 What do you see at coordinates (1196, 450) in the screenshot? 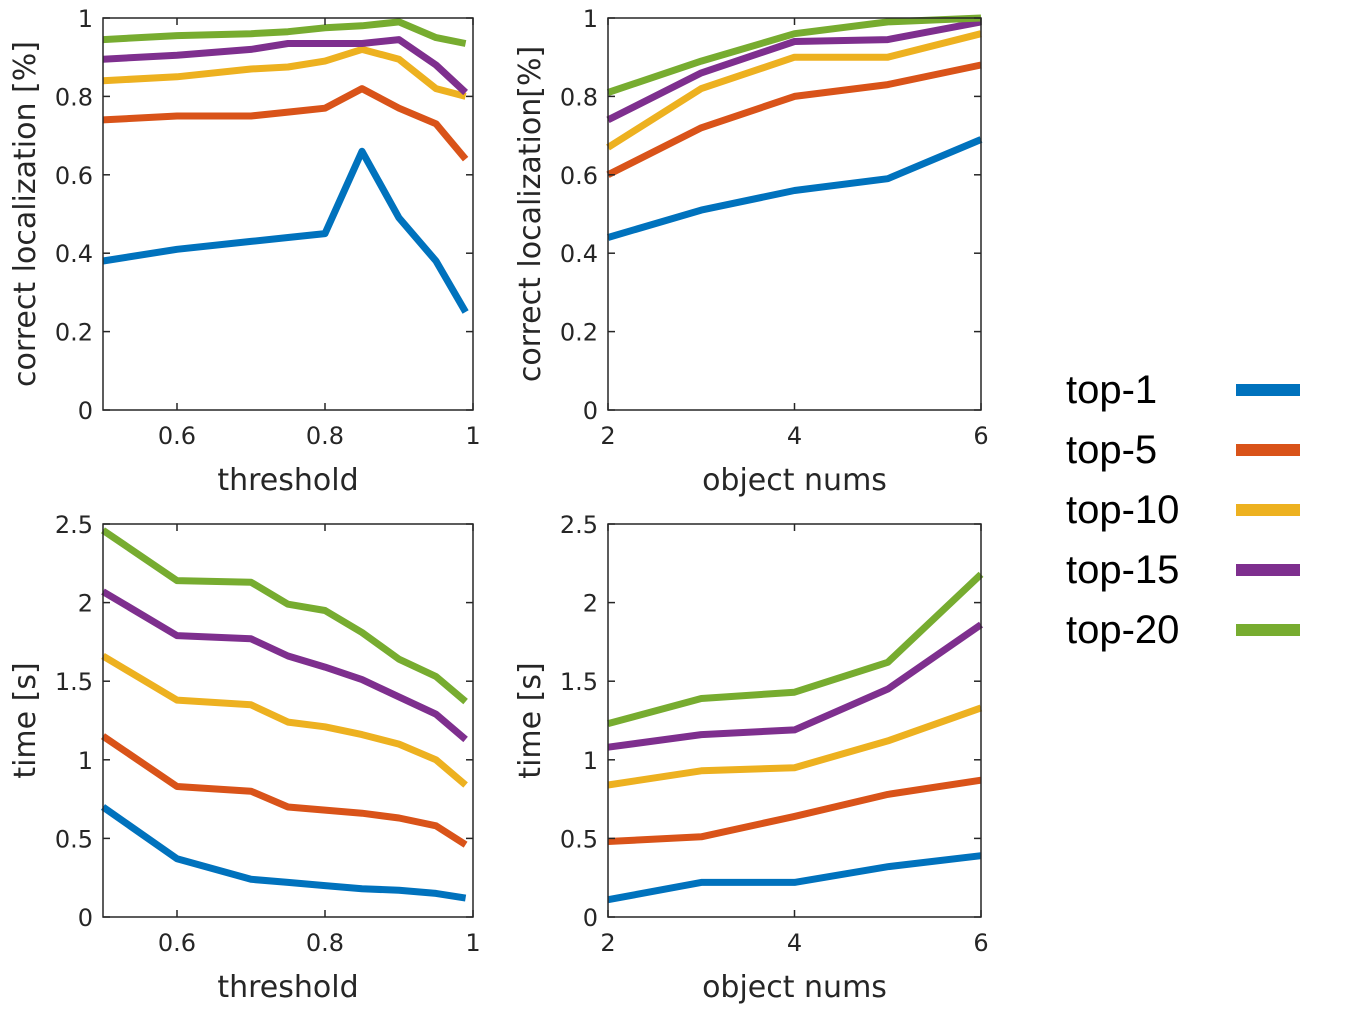
I see `legend-item-top-5: top-5` at bounding box center [1196, 450].